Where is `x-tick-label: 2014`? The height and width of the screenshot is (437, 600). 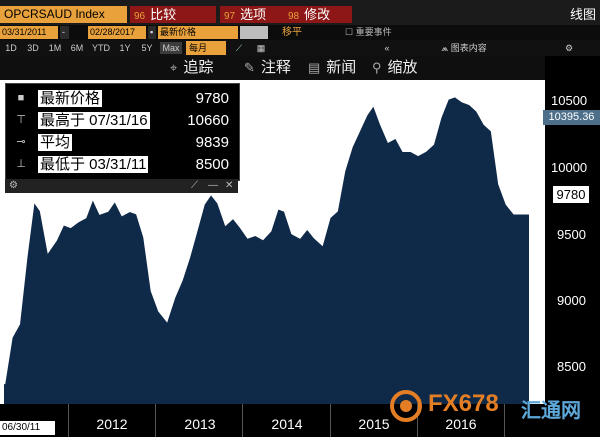
x-tick-label: 2014 is located at coordinates (287, 424).